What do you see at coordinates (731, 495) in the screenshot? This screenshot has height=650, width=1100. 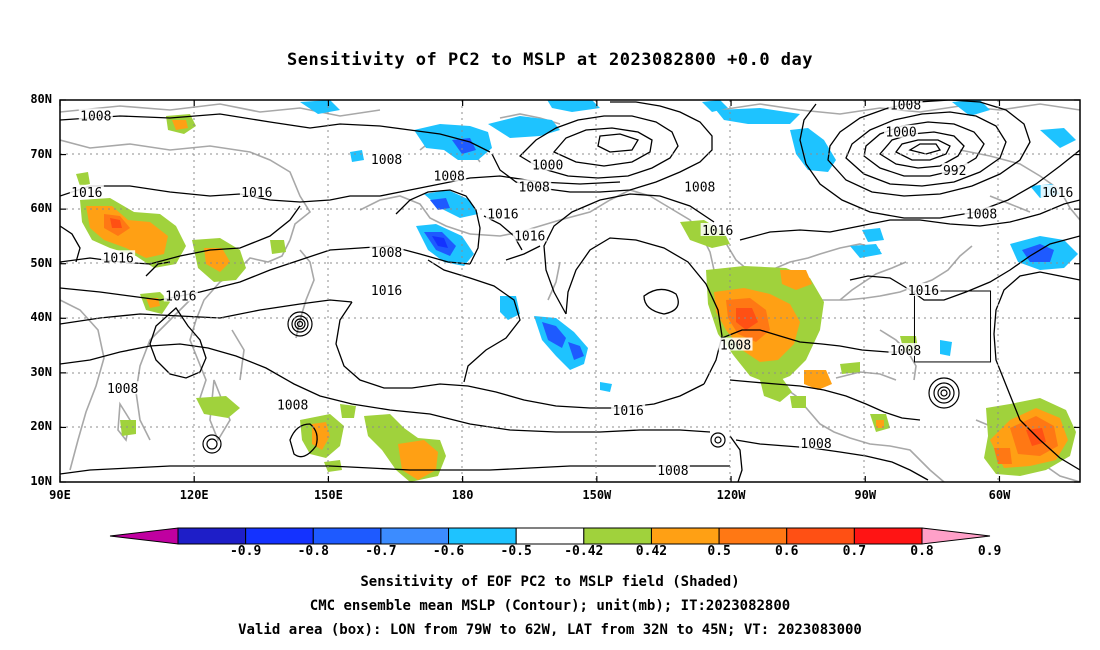 I see `lon-label: 120W` at bounding box center [731, 495].